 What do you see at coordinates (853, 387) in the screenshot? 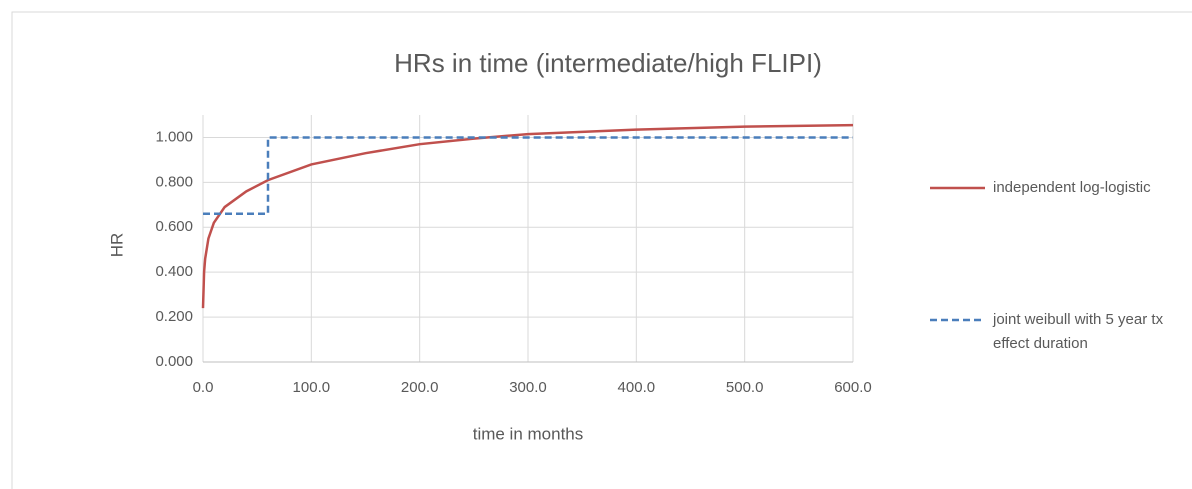
I see `x-tick-label: 600.0` at bounding box center [853, 387].